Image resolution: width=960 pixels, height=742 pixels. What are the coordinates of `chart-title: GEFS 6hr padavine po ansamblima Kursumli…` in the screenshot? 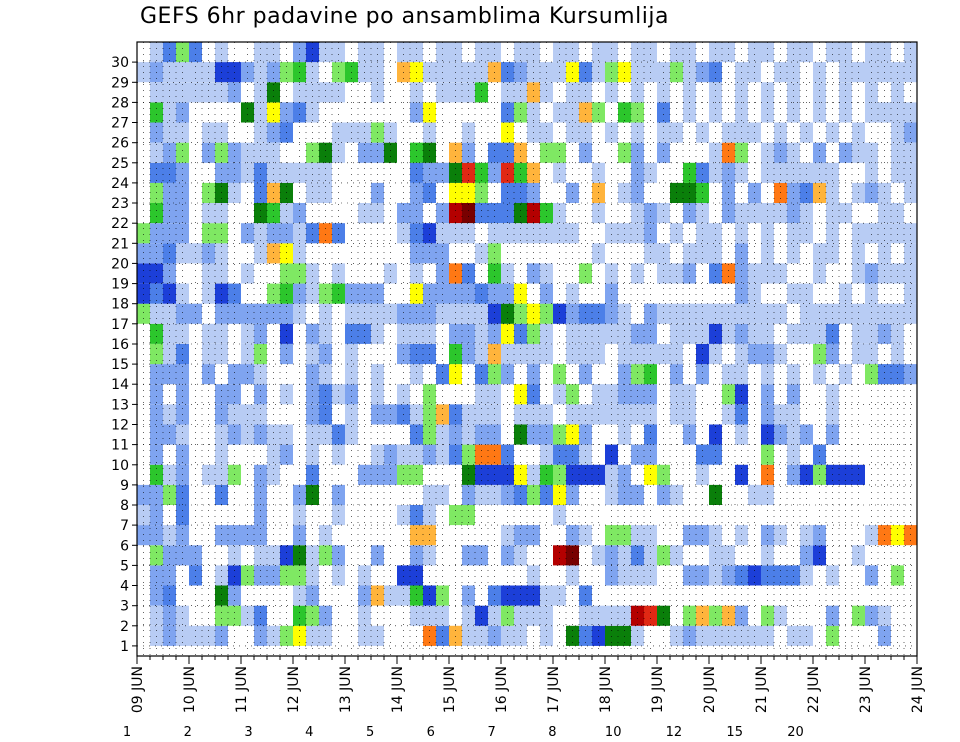 It's located at (404, 16).